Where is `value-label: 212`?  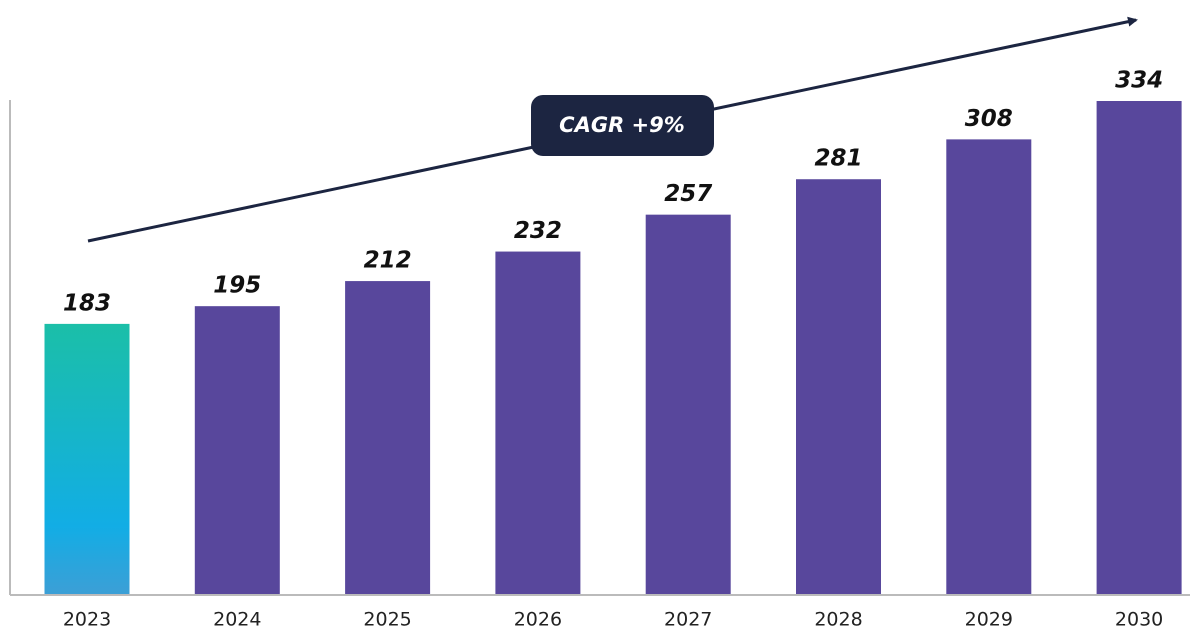 value-label: 212 is located at coordinates (388, 261).